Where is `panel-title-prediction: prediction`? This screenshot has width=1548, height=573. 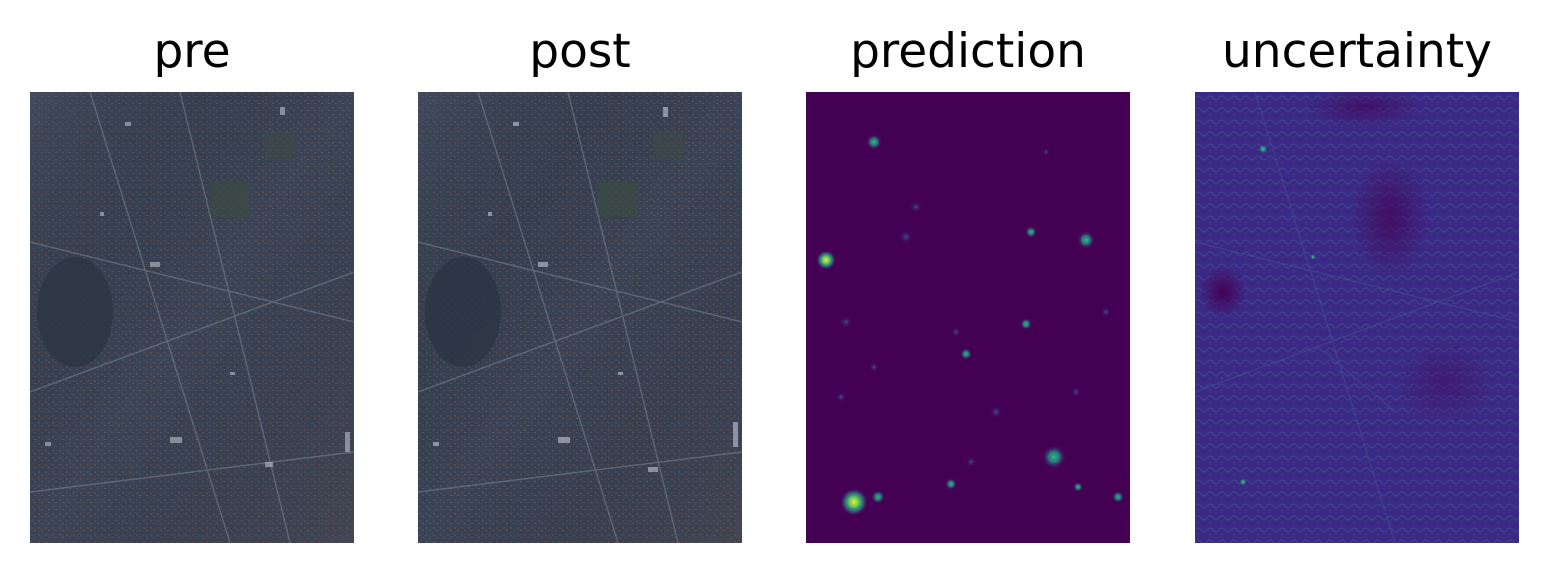 panel-title-prediction: prediction is located at coordinates (968, 51).